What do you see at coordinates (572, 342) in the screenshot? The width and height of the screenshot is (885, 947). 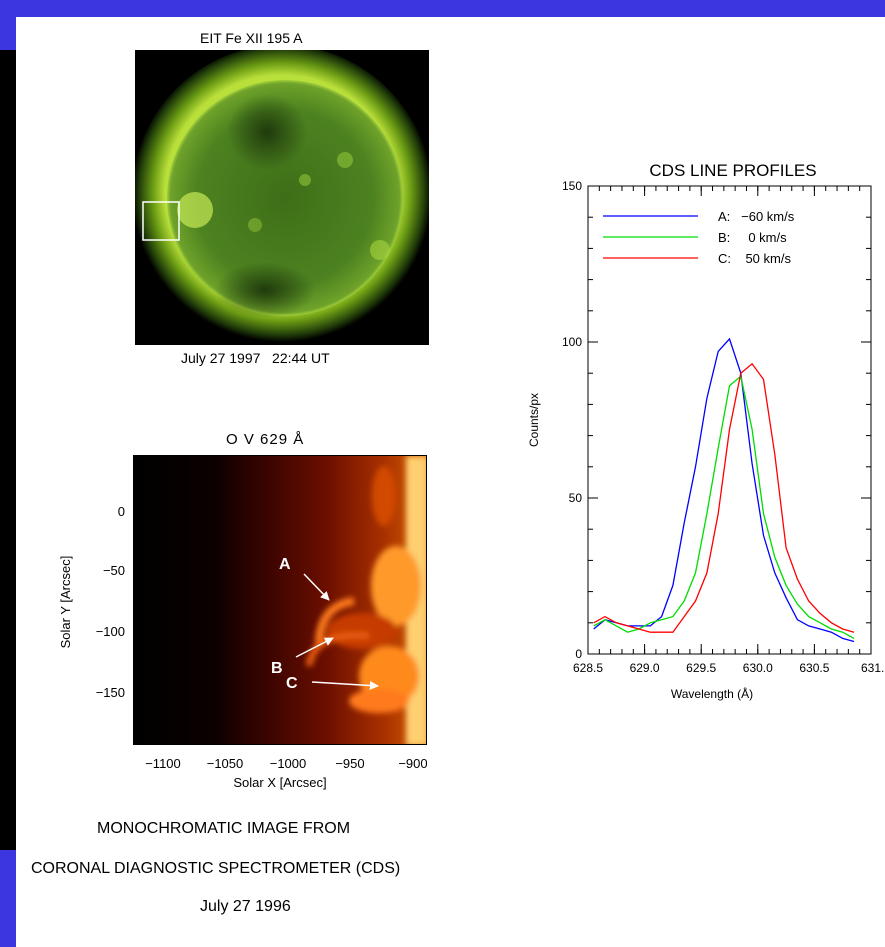 I see `y-tick-label: 100` at bounding box center [572, 342].